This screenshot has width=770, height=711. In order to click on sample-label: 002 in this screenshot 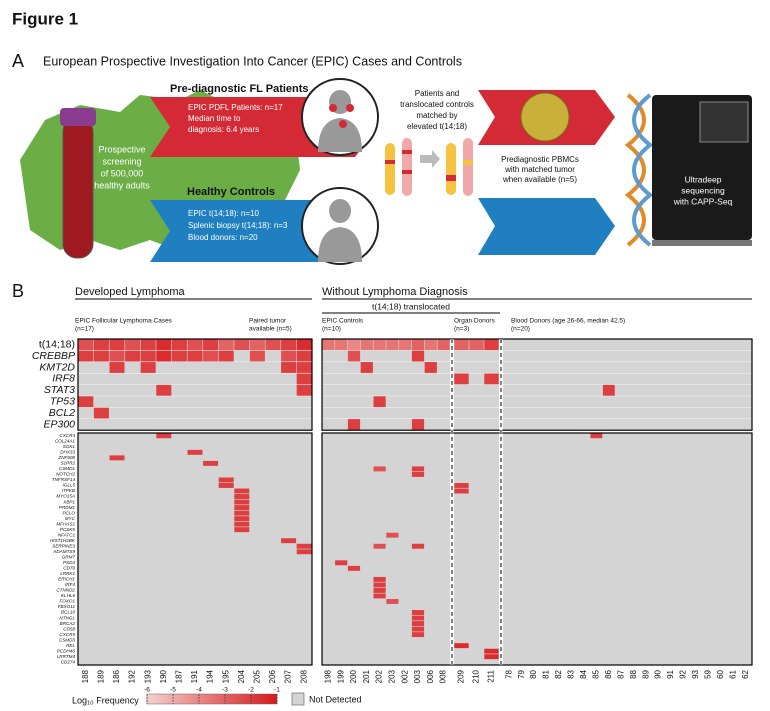, I will do `click(404, 676)`.